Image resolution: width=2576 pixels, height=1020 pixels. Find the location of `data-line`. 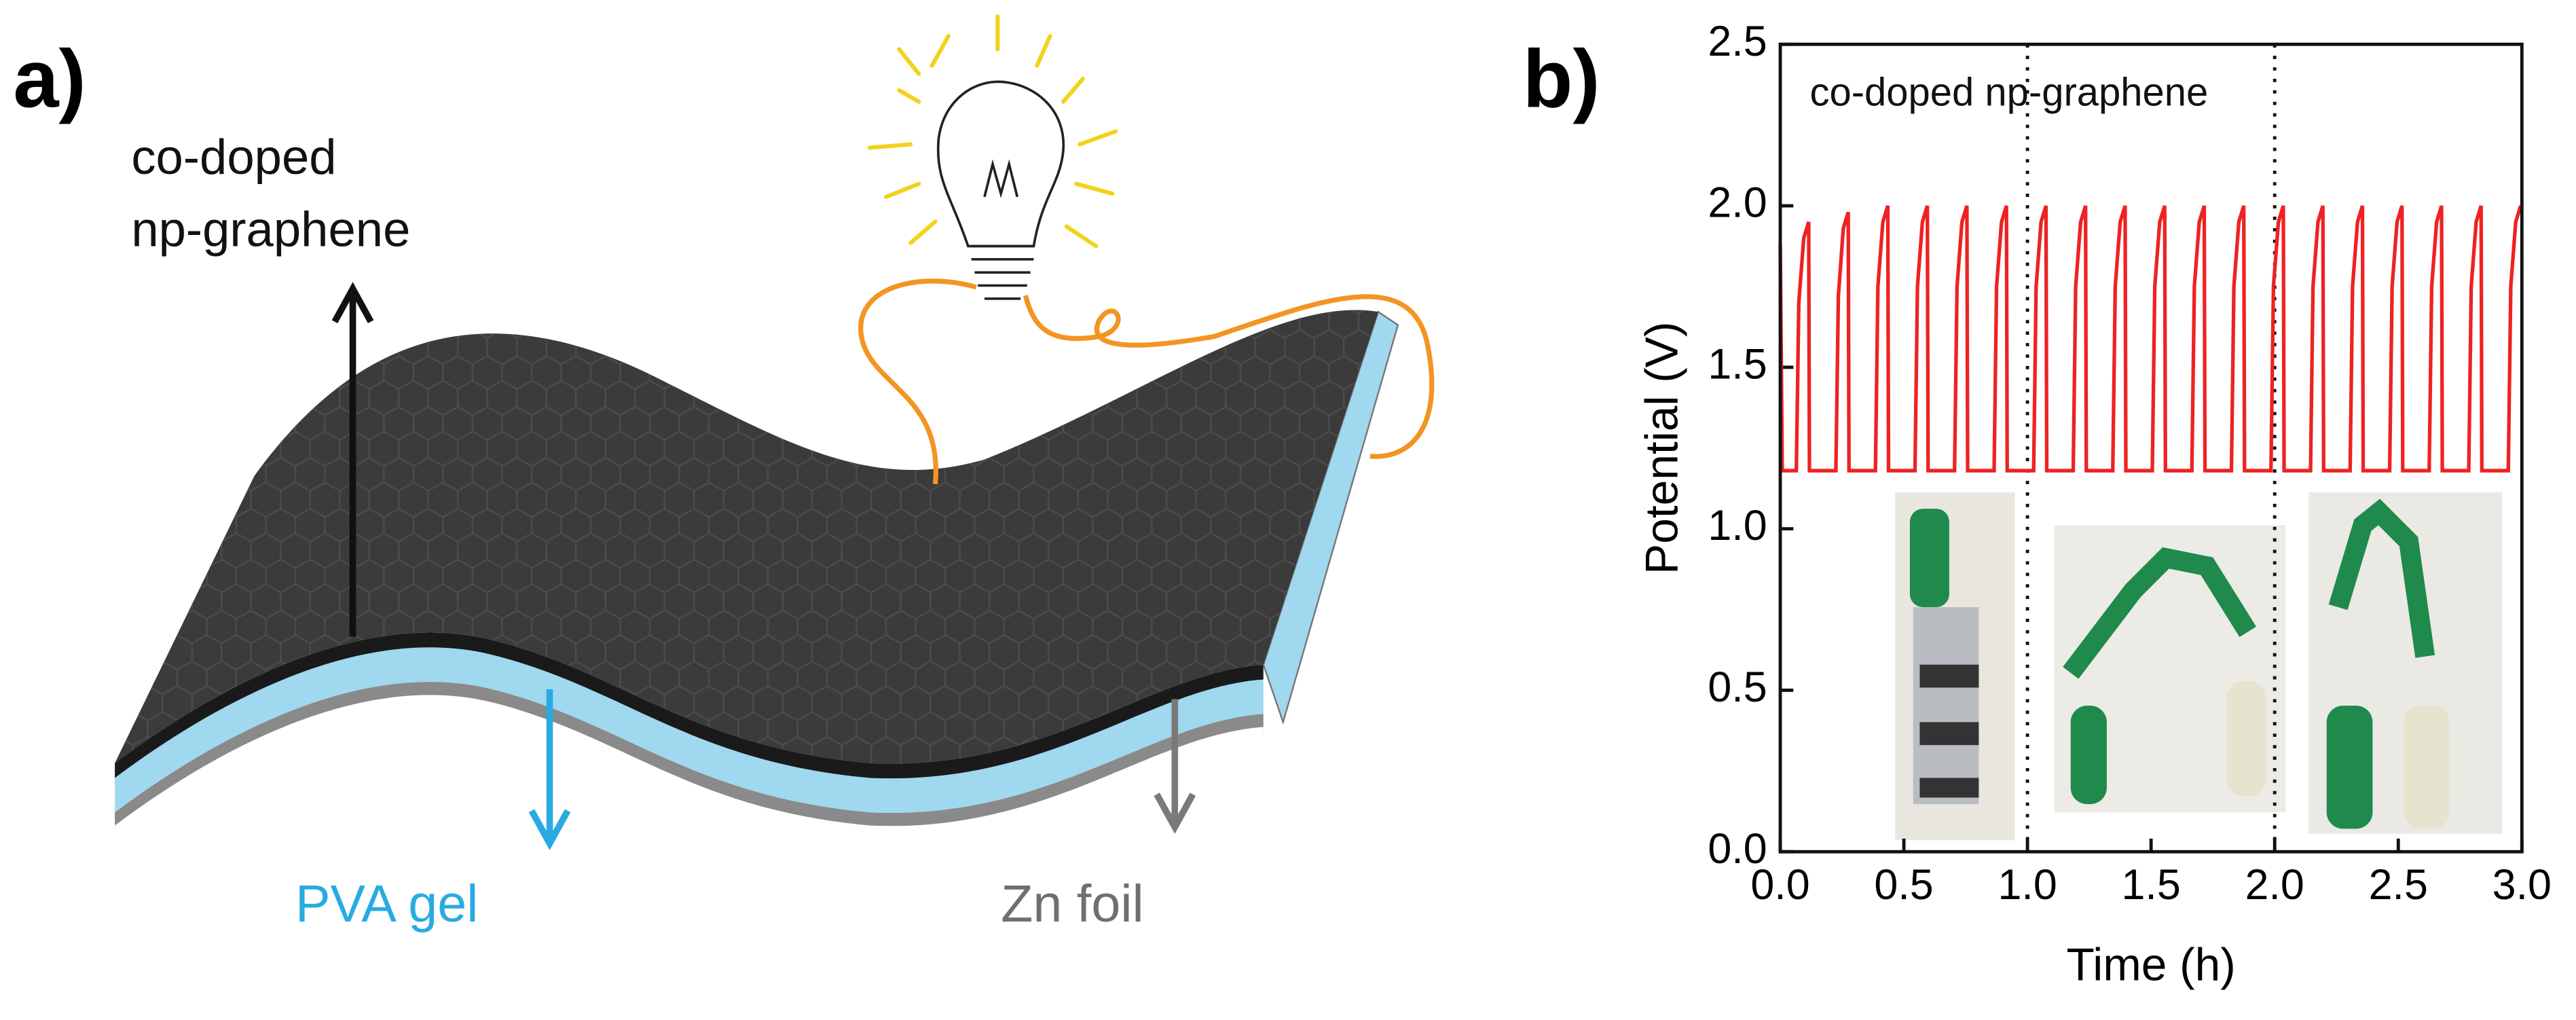

data-line is located at coordinates (2150, 339).